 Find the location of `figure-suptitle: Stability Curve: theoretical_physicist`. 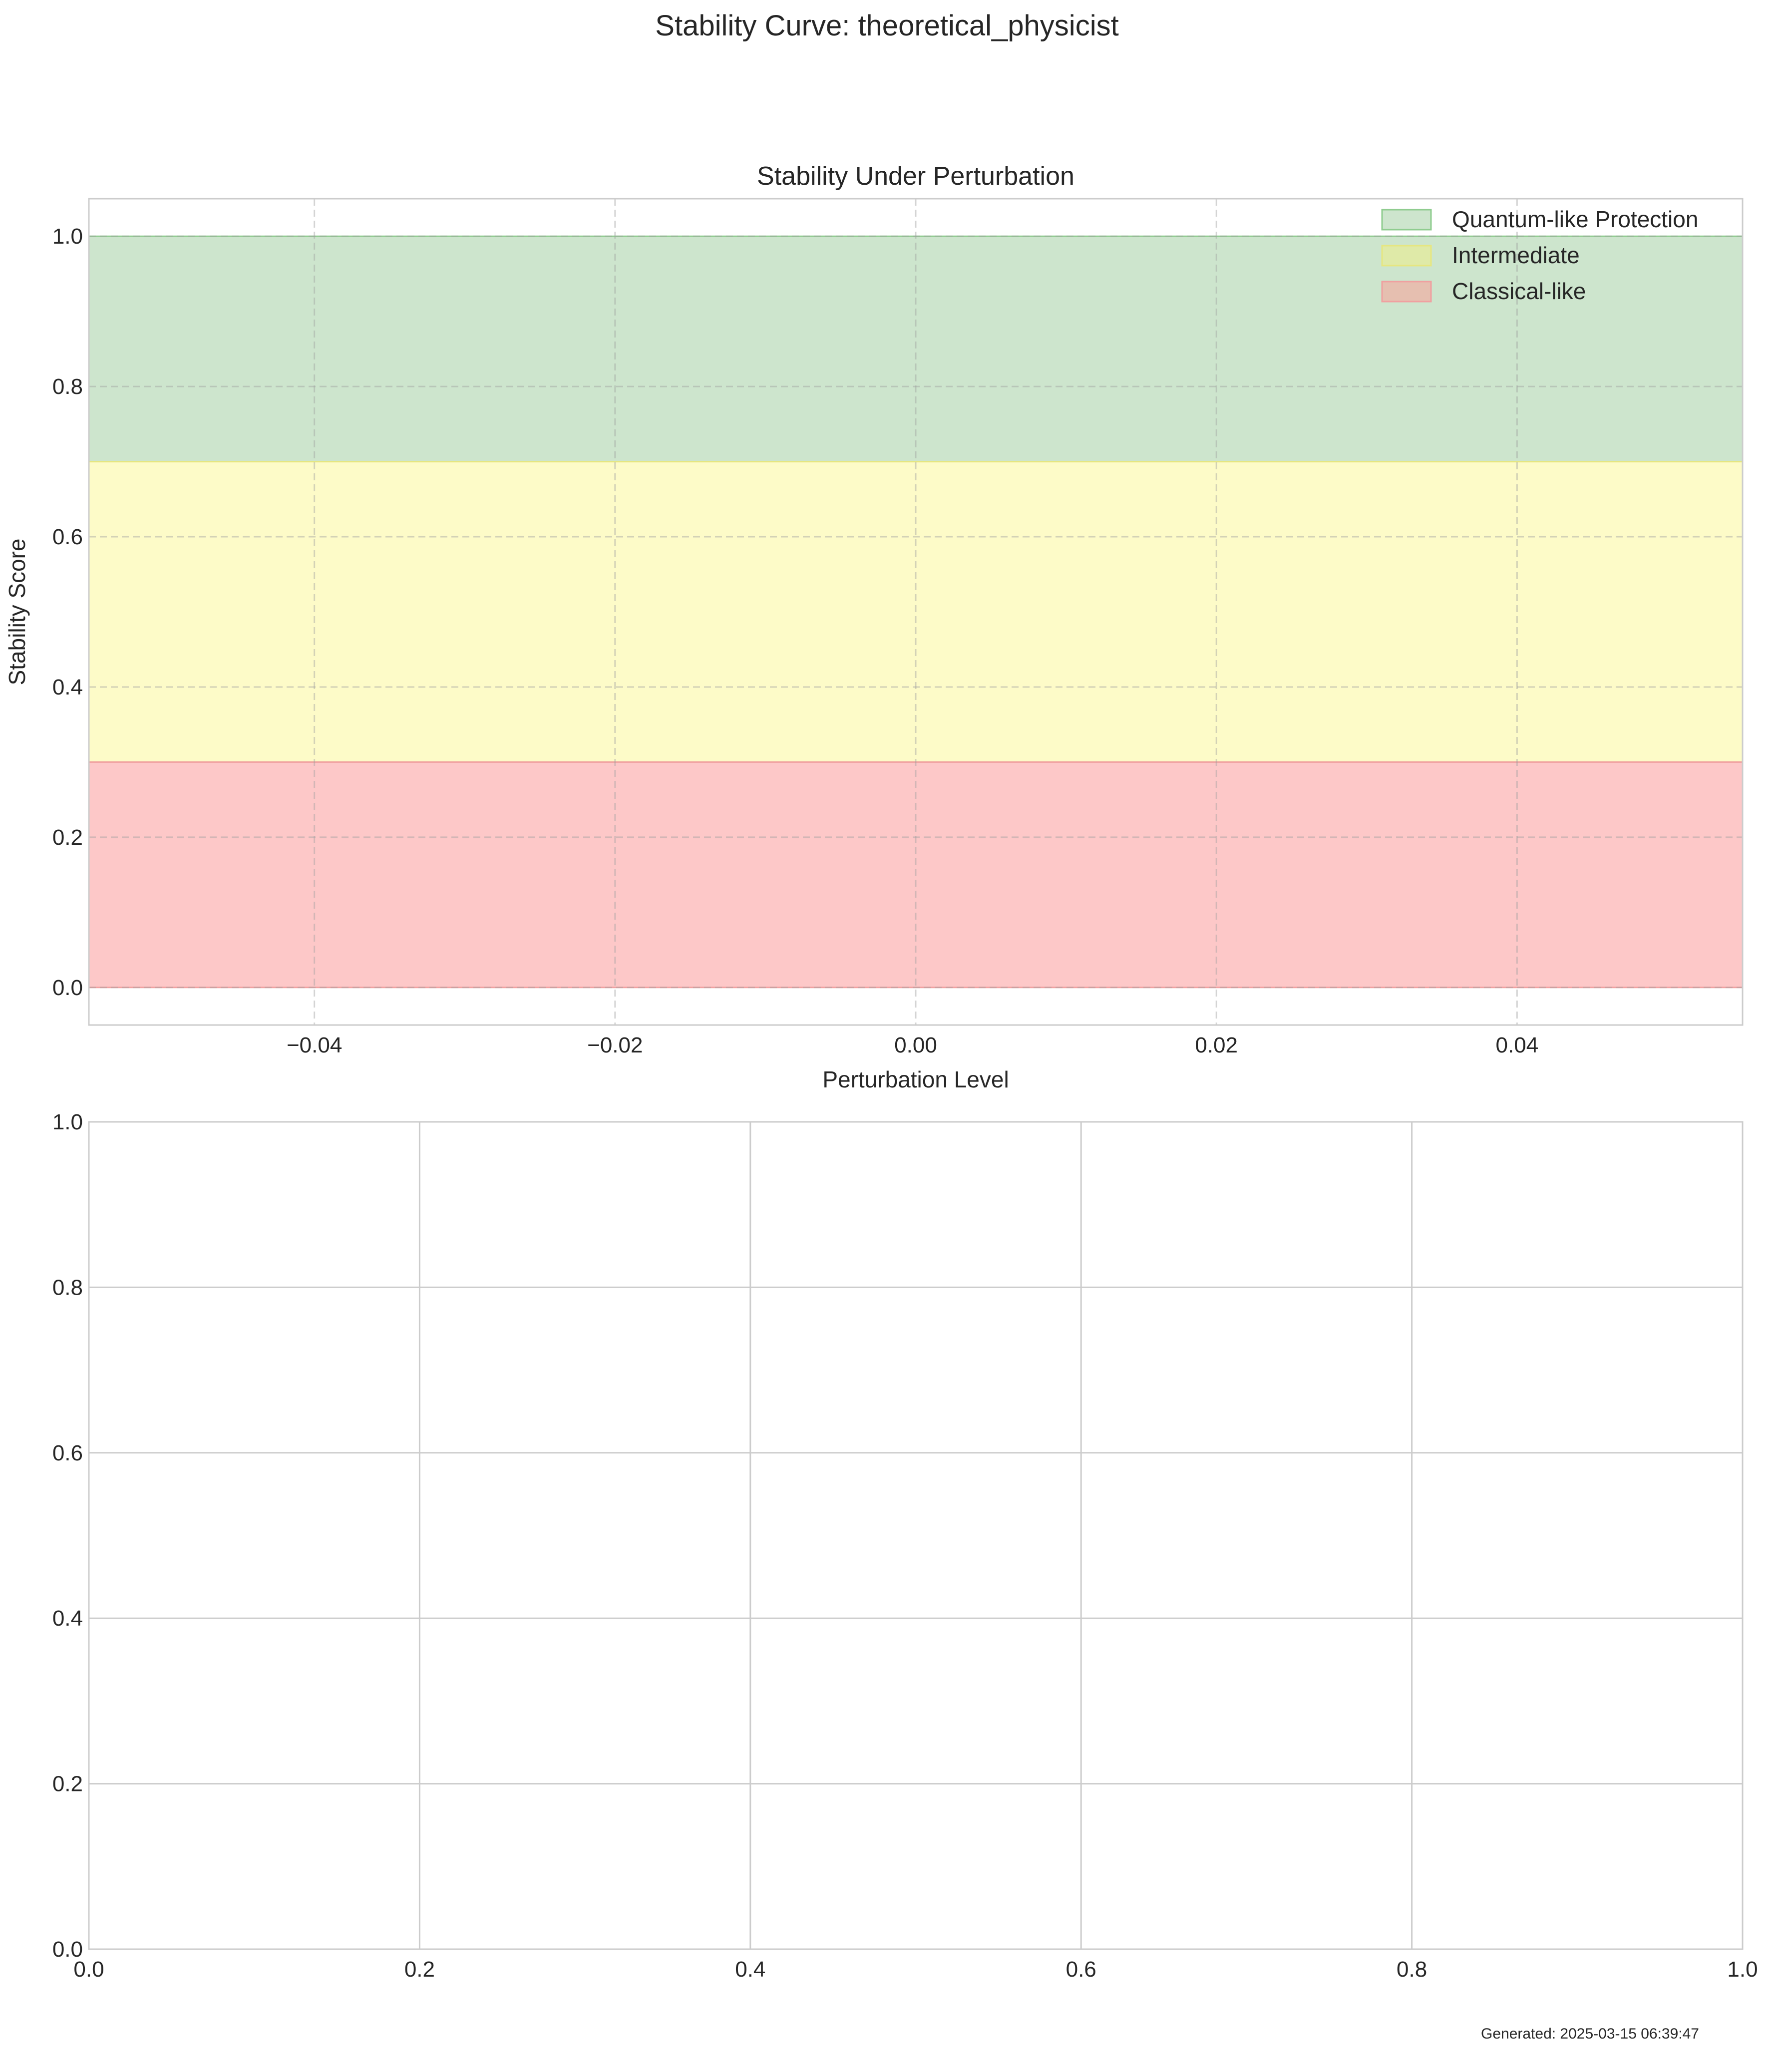

figure-suptitle: Stability Curve: theoretical_physicist is located at coordinates (887, 25).